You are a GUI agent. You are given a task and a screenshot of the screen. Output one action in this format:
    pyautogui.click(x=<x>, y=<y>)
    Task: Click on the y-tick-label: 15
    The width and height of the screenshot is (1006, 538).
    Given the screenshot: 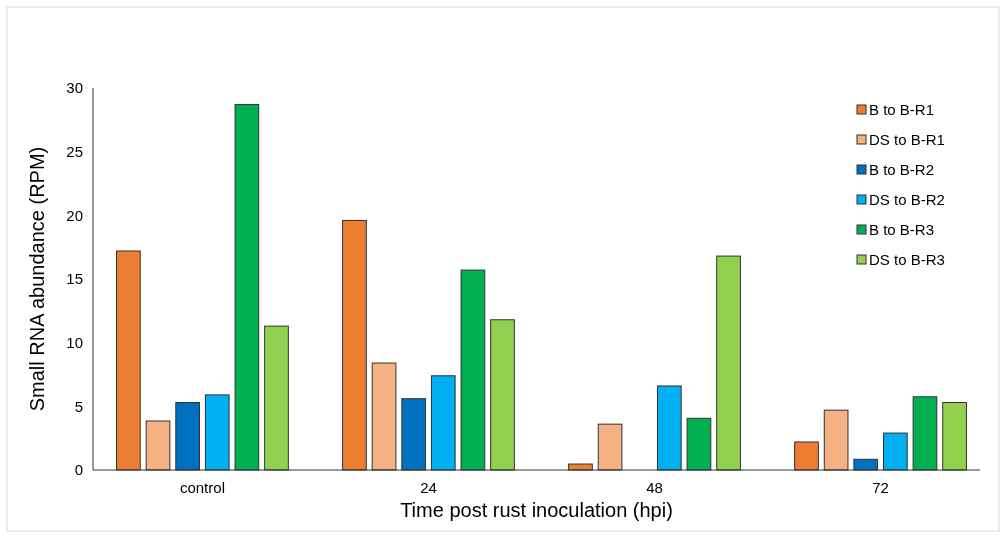 What is the action you would take?
    pyautogui.click(x=74, y=279)
    